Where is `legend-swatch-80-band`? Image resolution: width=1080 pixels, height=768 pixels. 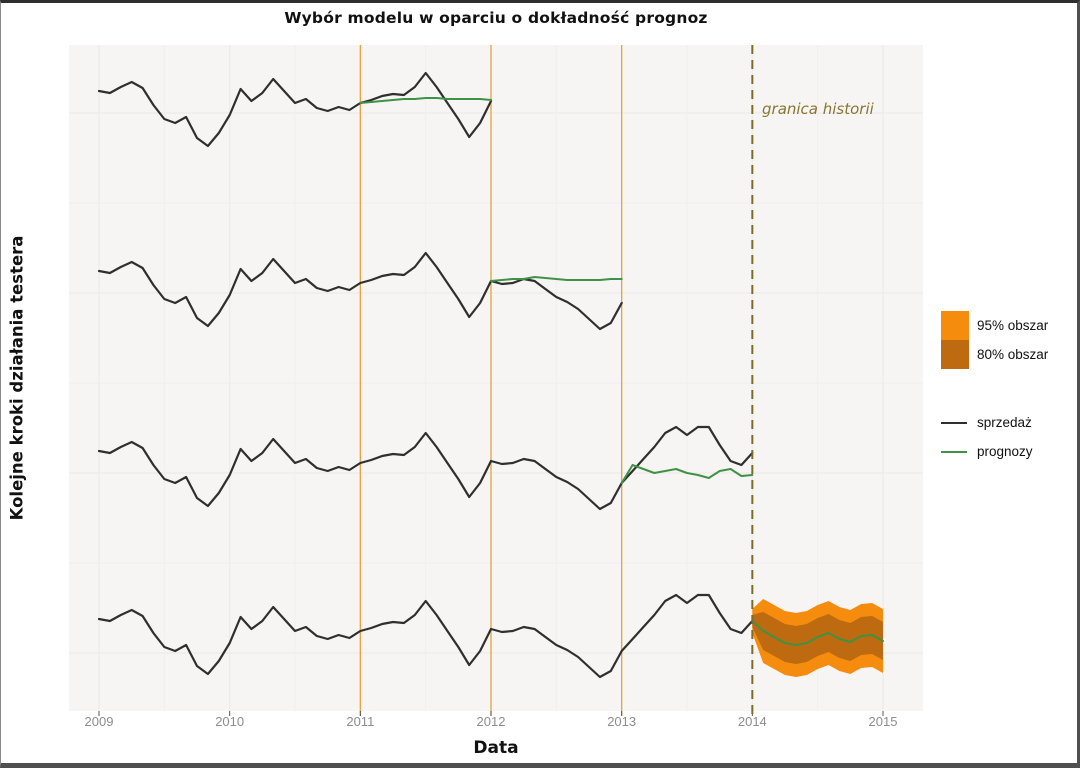 legend-swatch-80-band is located at coordinates (955, 354).